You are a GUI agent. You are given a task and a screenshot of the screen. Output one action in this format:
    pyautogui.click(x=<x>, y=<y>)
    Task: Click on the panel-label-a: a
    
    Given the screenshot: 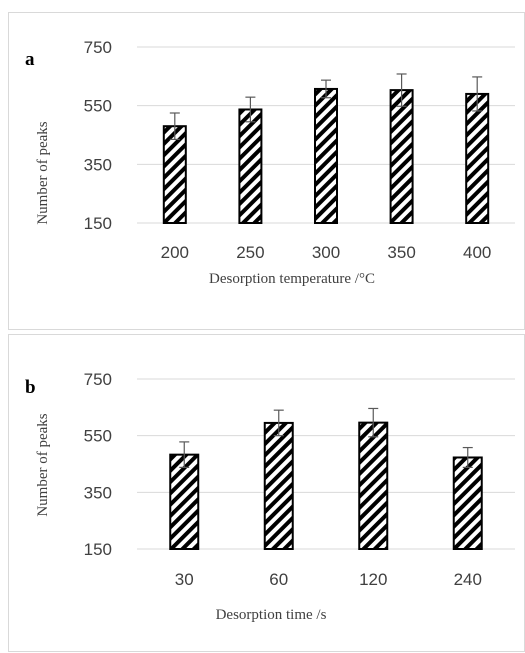 What is the action you would take?
    pyautogui.click(x=30, y=59)
    